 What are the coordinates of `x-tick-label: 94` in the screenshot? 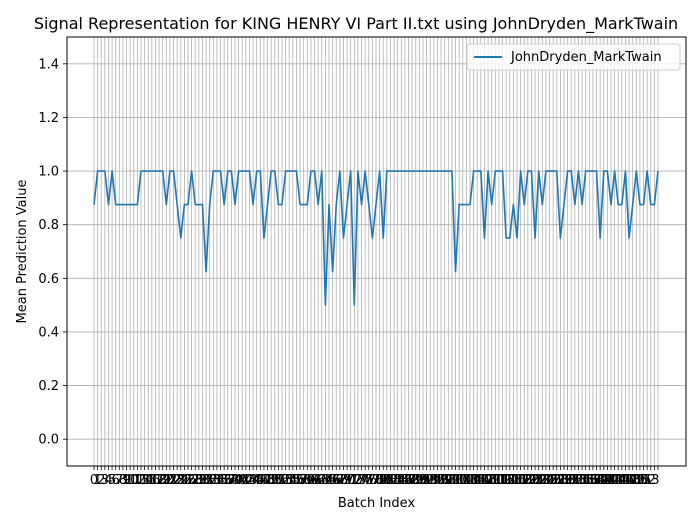 It's located at (434, 480).